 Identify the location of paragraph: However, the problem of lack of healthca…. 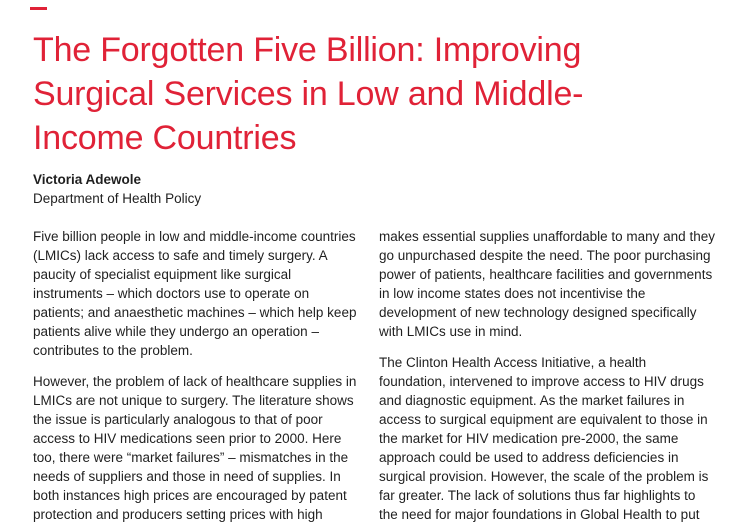
(195, 451).